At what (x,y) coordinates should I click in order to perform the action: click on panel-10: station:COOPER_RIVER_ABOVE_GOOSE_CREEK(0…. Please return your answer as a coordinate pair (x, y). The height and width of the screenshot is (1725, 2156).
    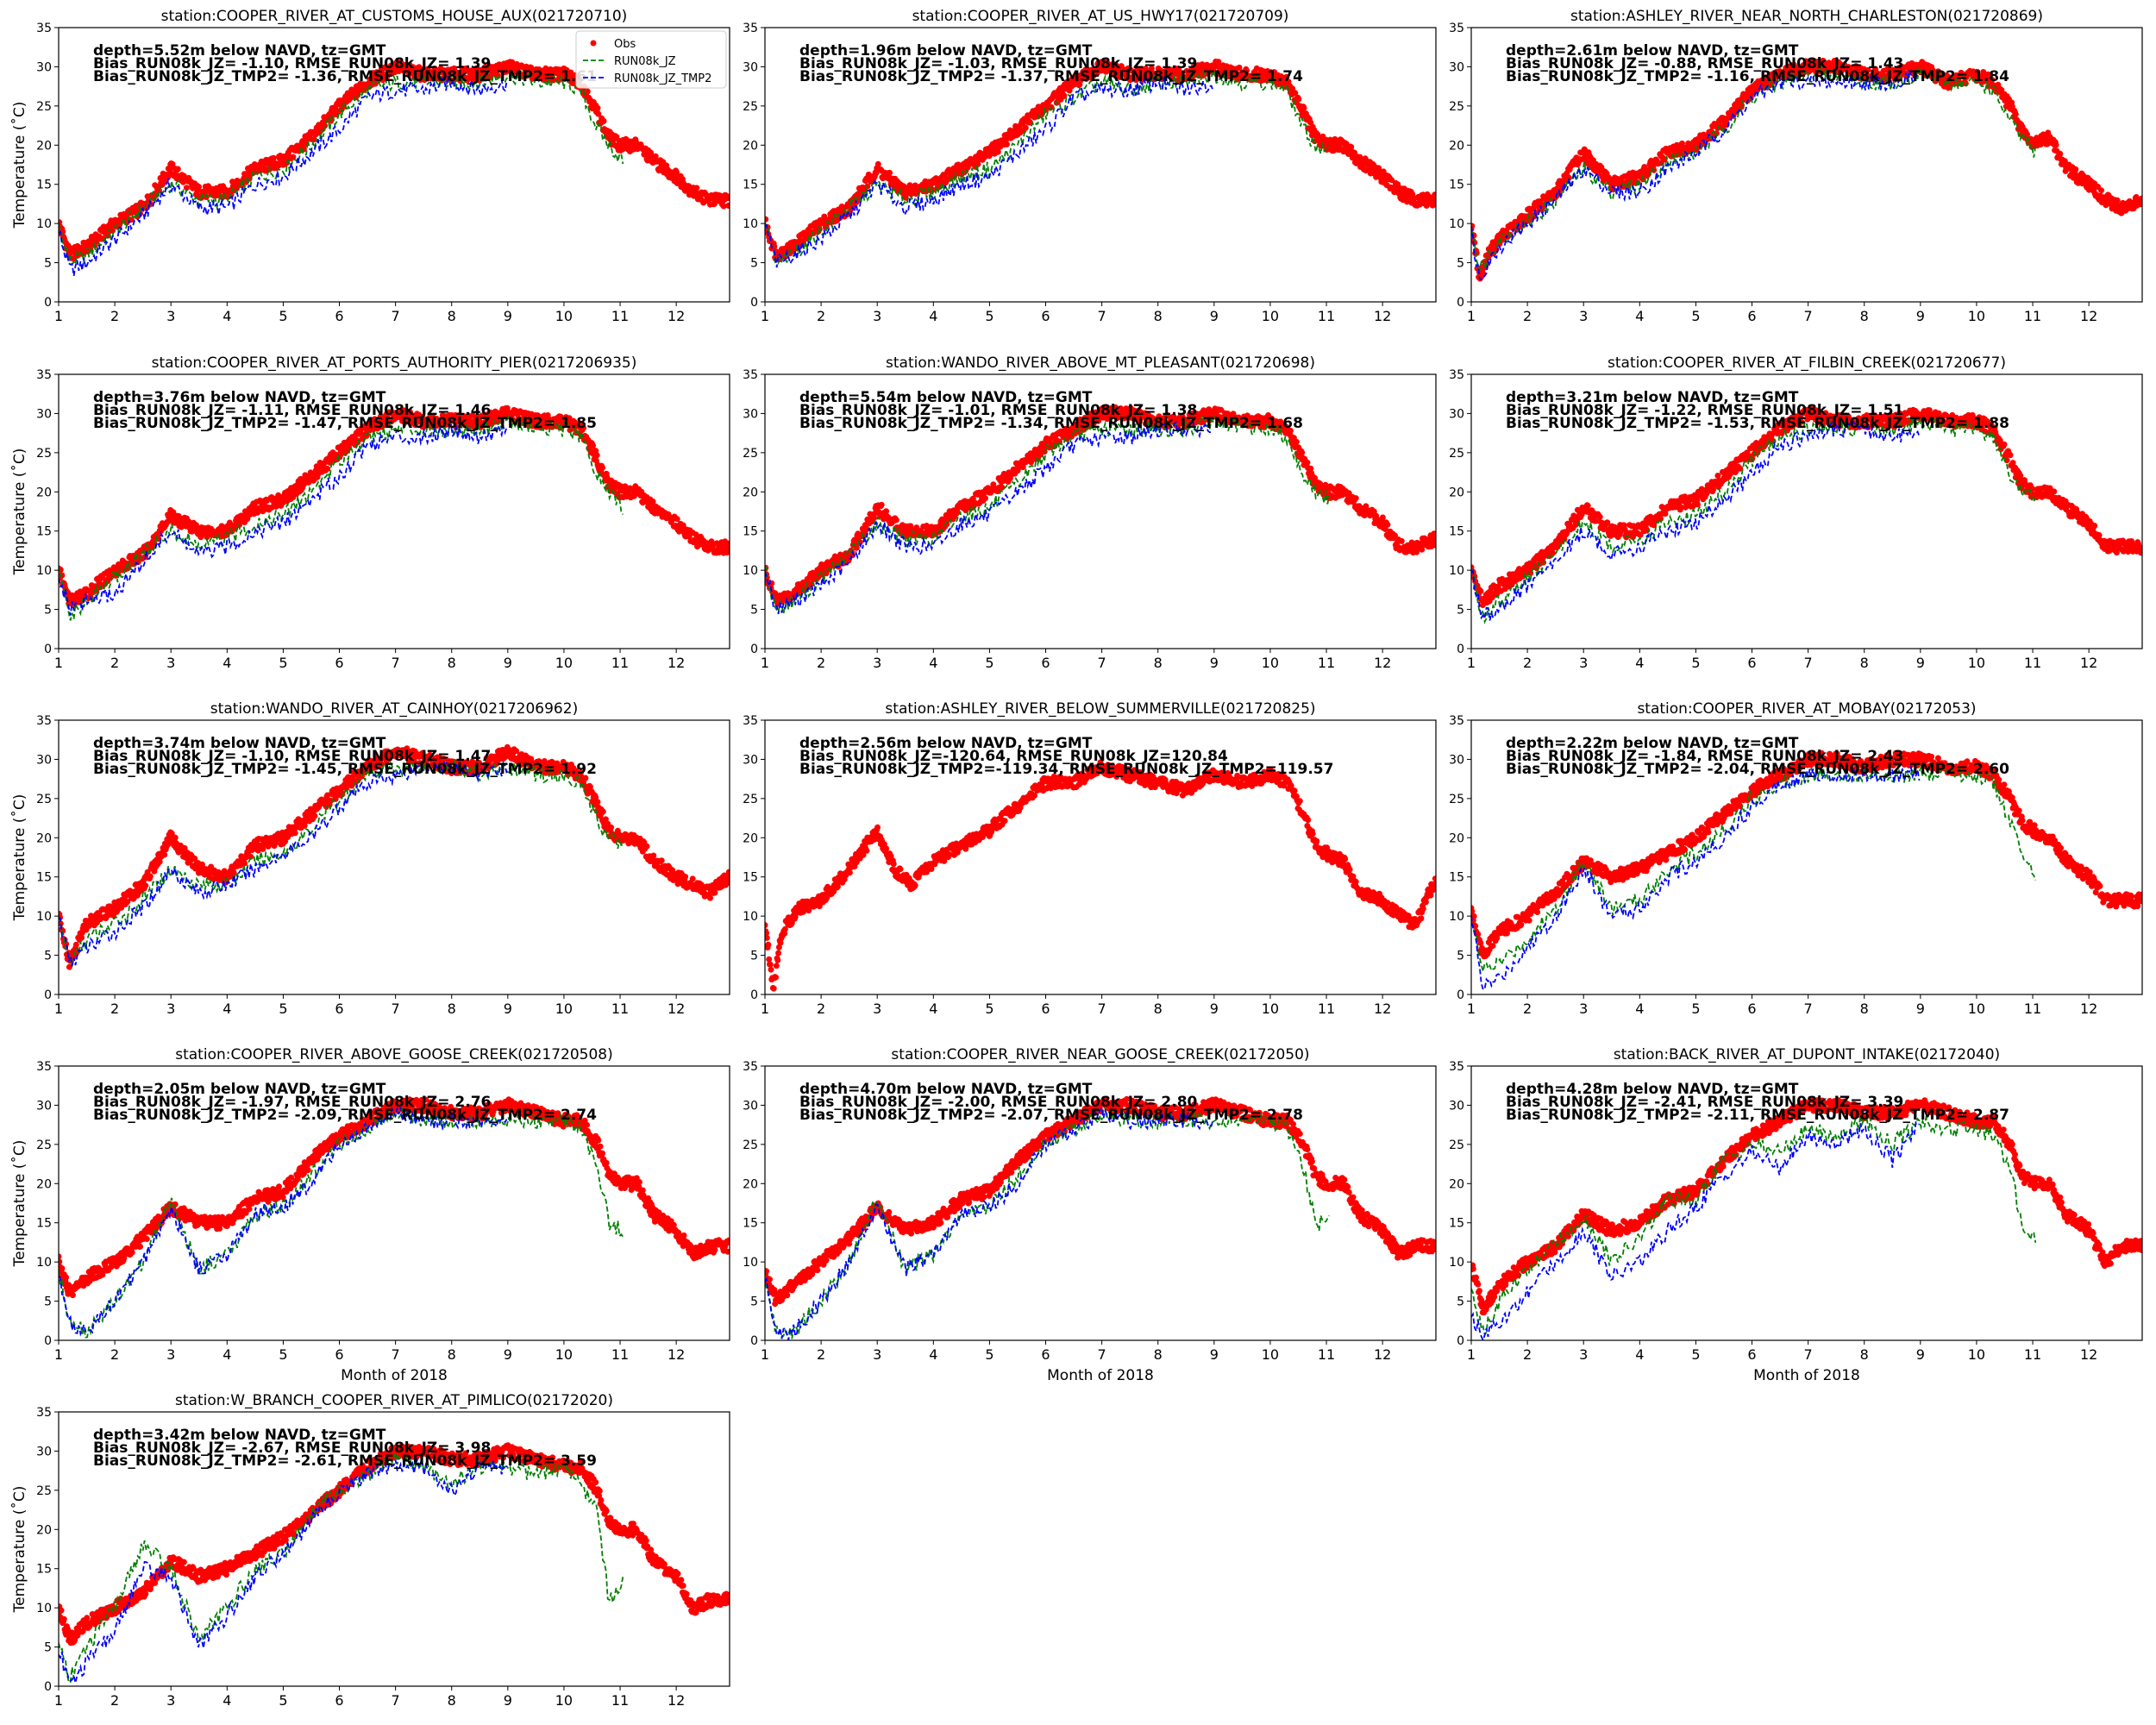
    Looking at the image, I should click on (370, 1215).